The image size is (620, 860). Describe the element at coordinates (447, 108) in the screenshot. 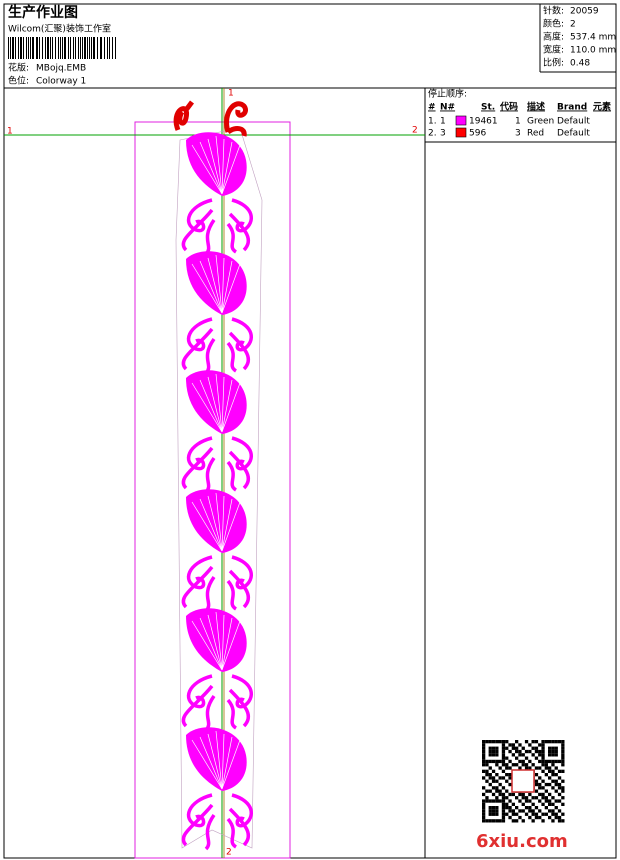

I see `column-header: N#` at that location.